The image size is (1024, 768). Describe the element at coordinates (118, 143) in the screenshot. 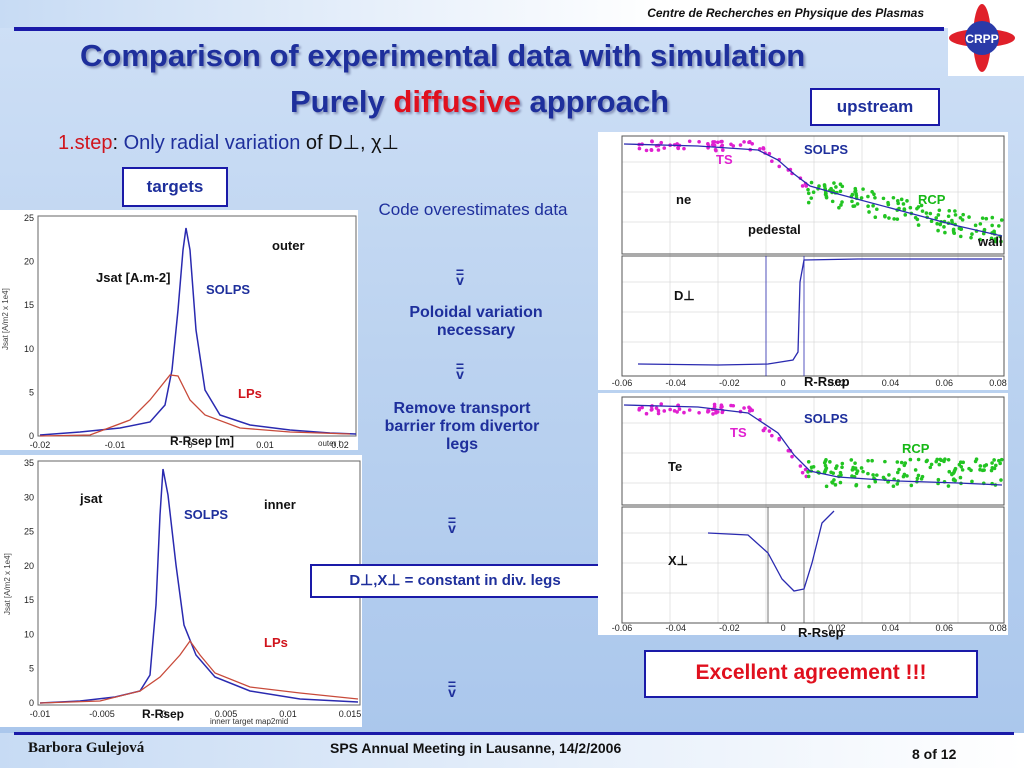

I see `step-colon: :` at that location.